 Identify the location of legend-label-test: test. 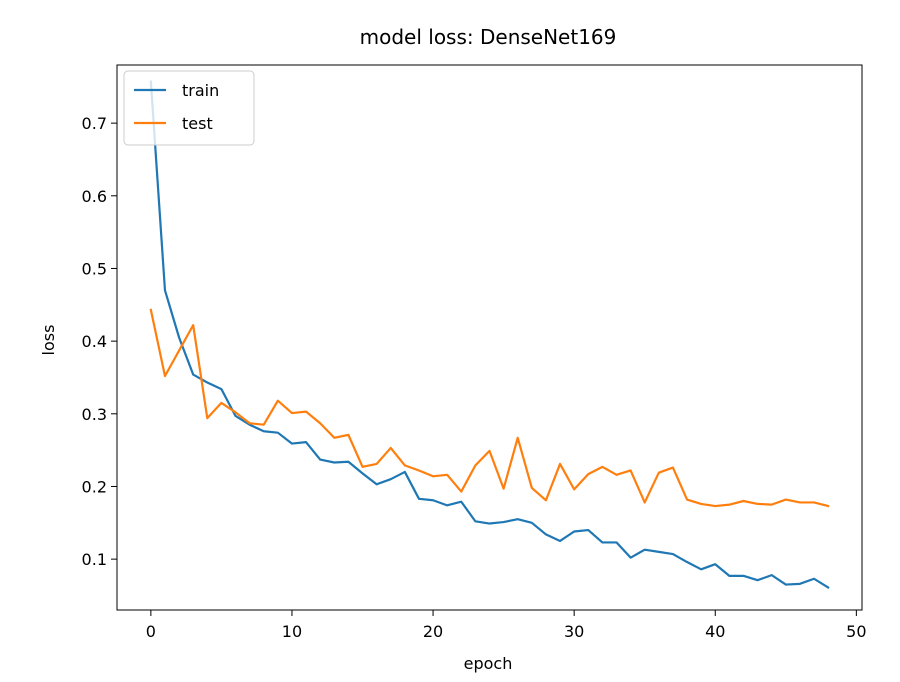
(197, 123).